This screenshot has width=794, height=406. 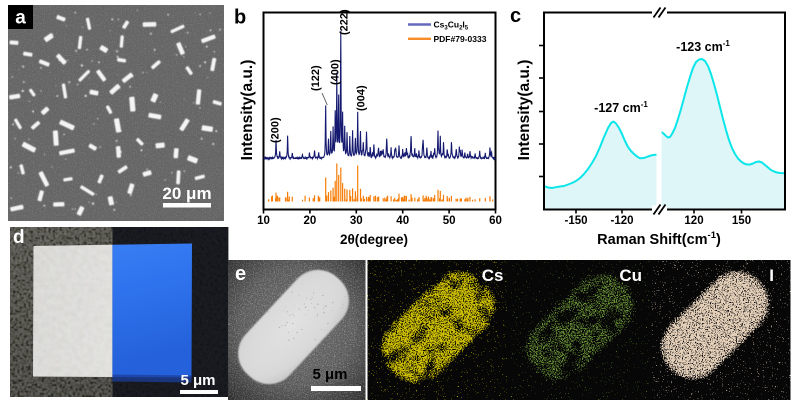 I want to click on svg-text: -127 cm-1, so click(x=621, y=107).